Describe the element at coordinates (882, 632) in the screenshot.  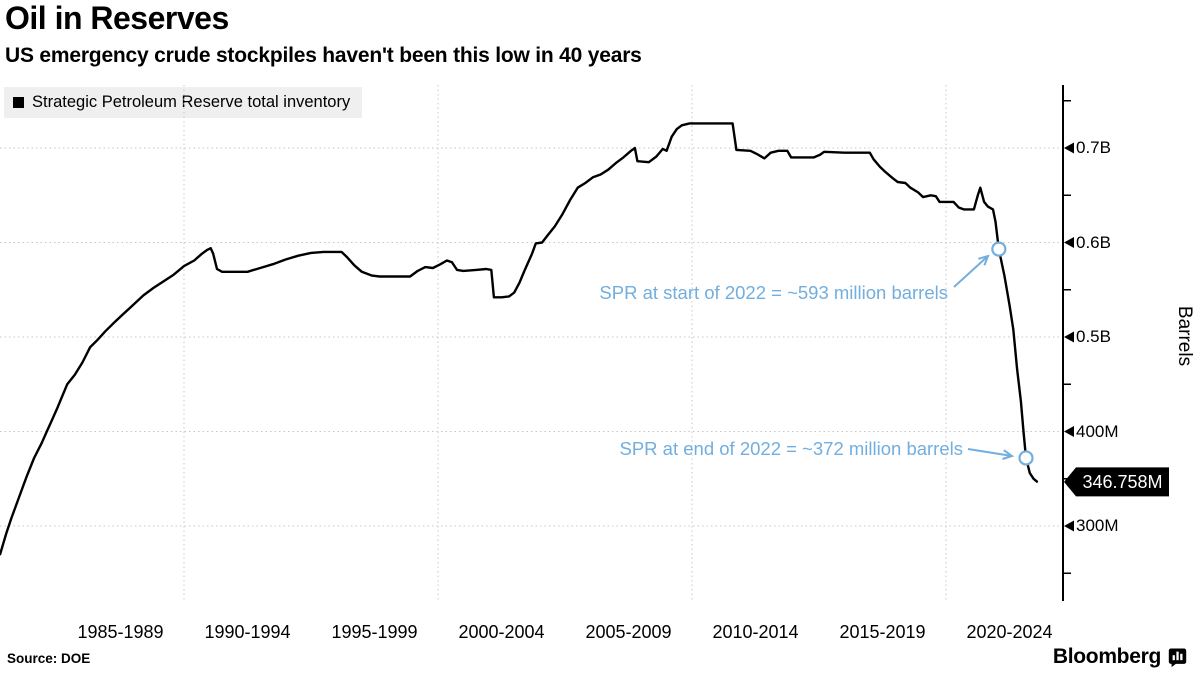
I see `x-axis-label: 2015-2019` at that location.